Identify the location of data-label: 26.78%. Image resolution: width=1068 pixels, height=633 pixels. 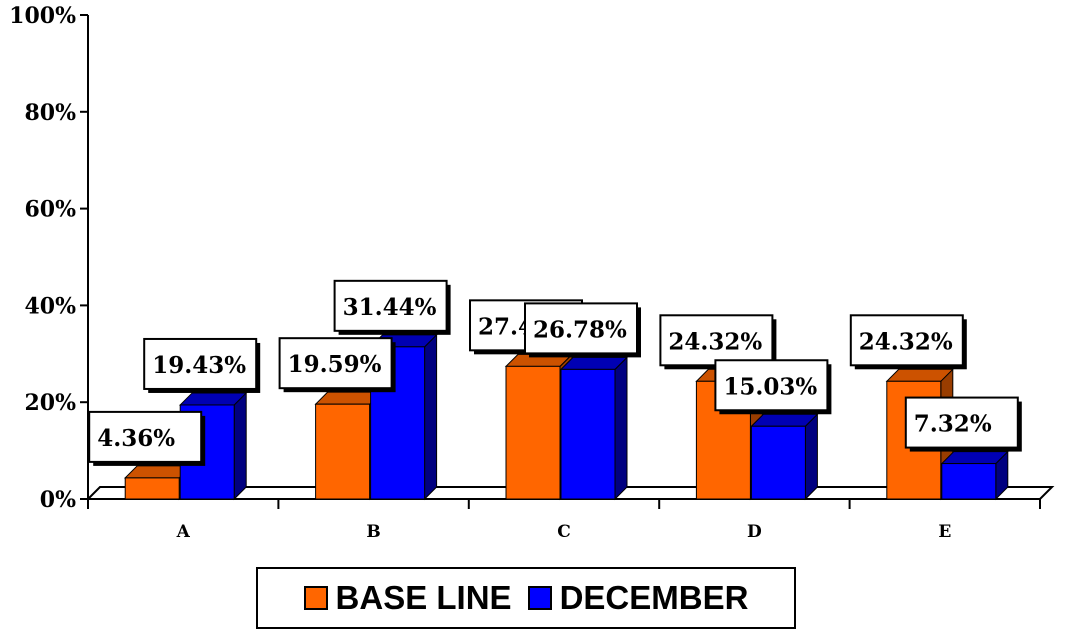
(580, 329).